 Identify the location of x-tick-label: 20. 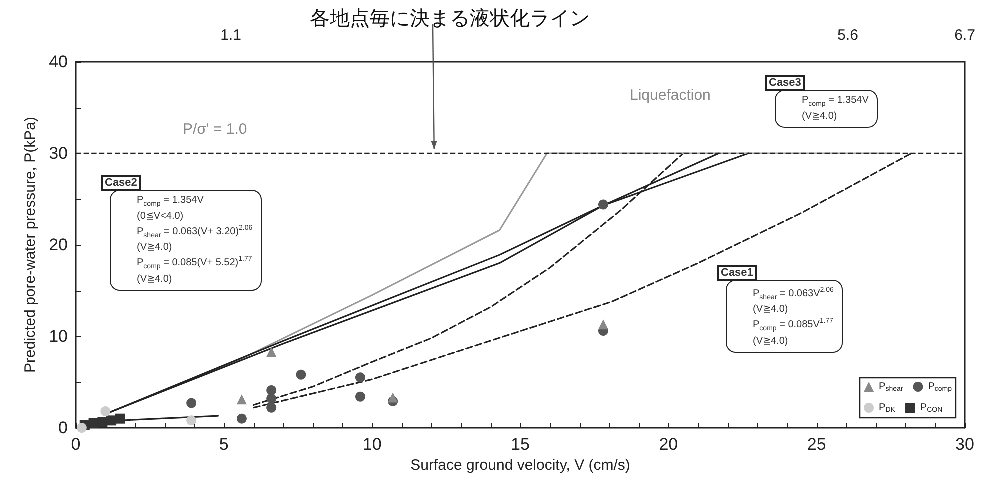
(668, 444).